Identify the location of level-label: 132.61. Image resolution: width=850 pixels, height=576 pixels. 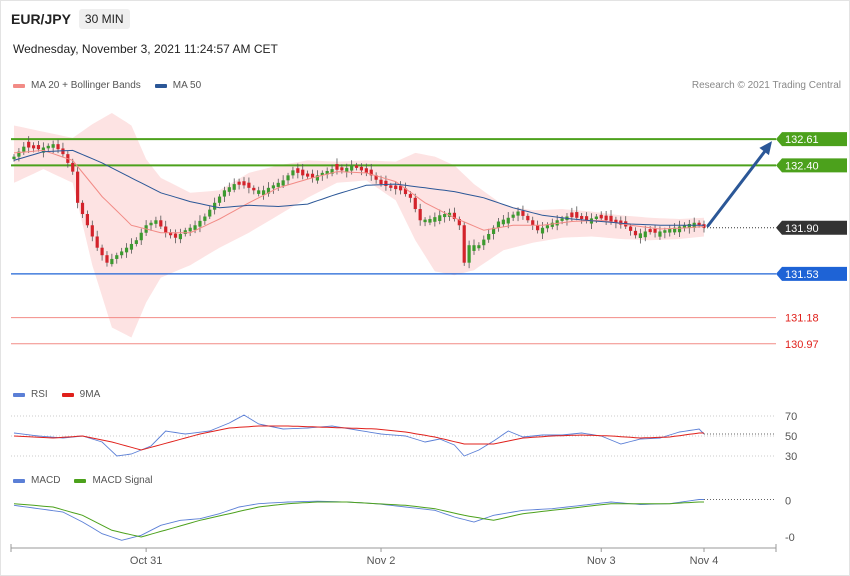
(802, 140).